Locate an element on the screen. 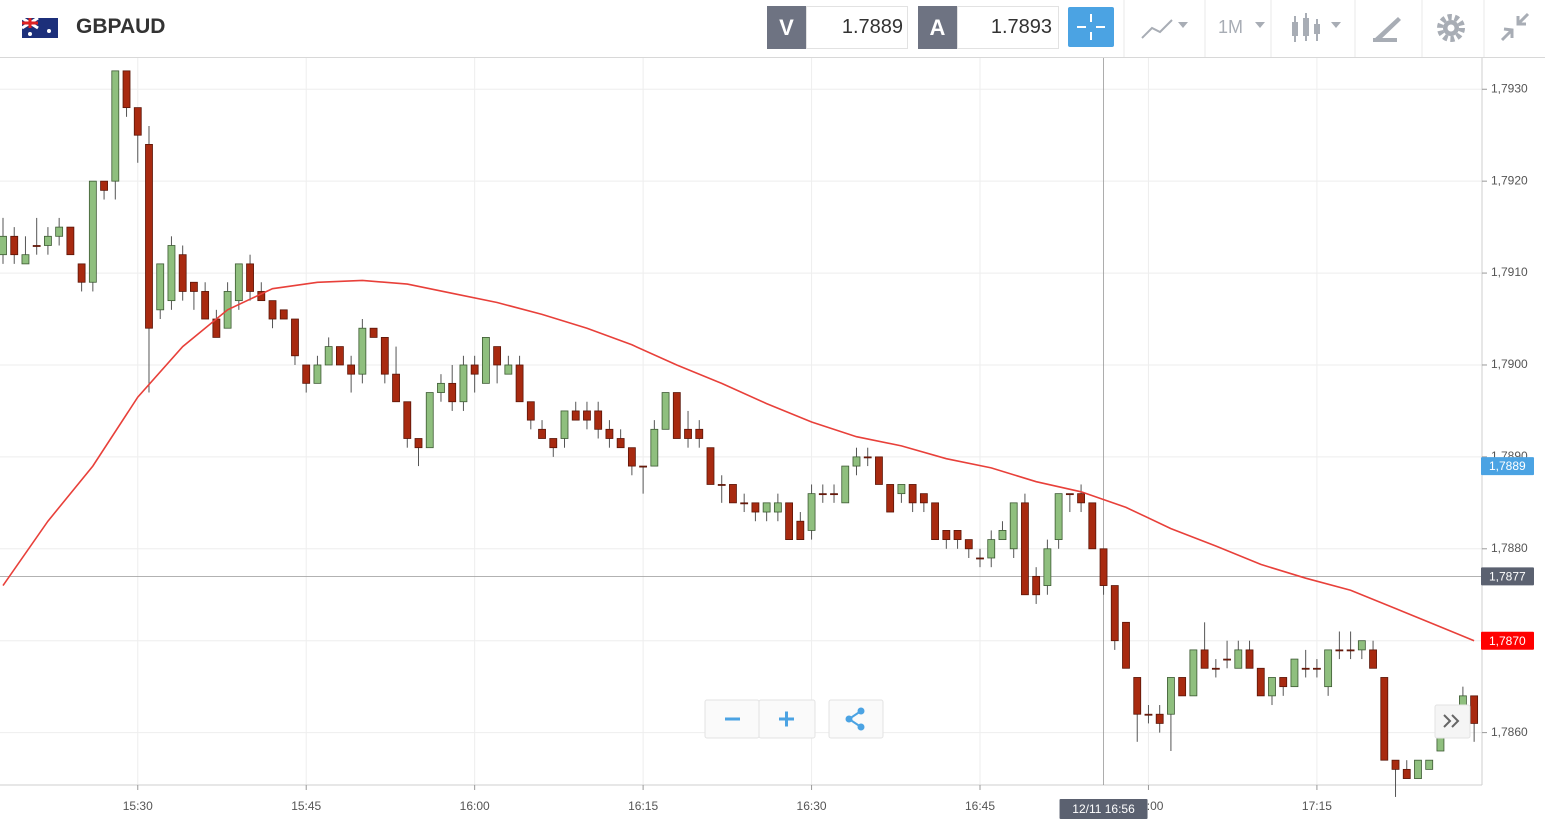 The image size is (1545, 825). flag is located at coordinates (40, 27).